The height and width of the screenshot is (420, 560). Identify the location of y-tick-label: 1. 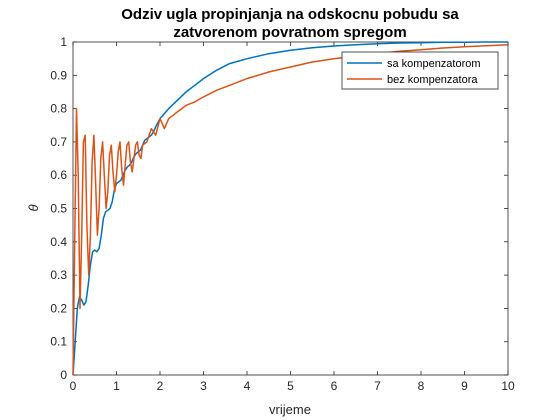
(63, 42).